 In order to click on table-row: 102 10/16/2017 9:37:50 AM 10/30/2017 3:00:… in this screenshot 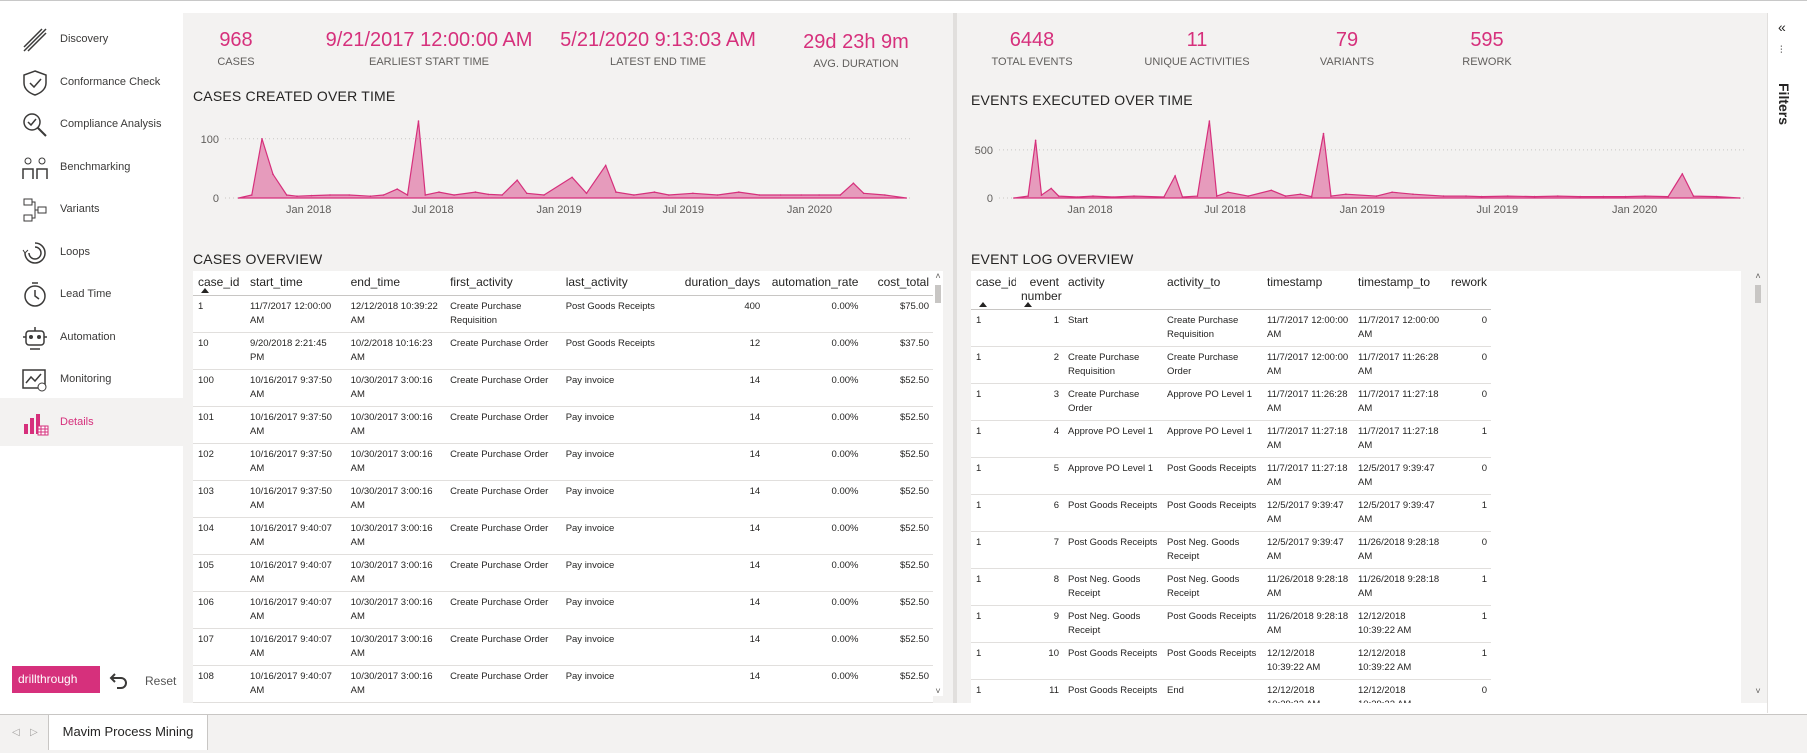, I will do `click(563, 462)`.